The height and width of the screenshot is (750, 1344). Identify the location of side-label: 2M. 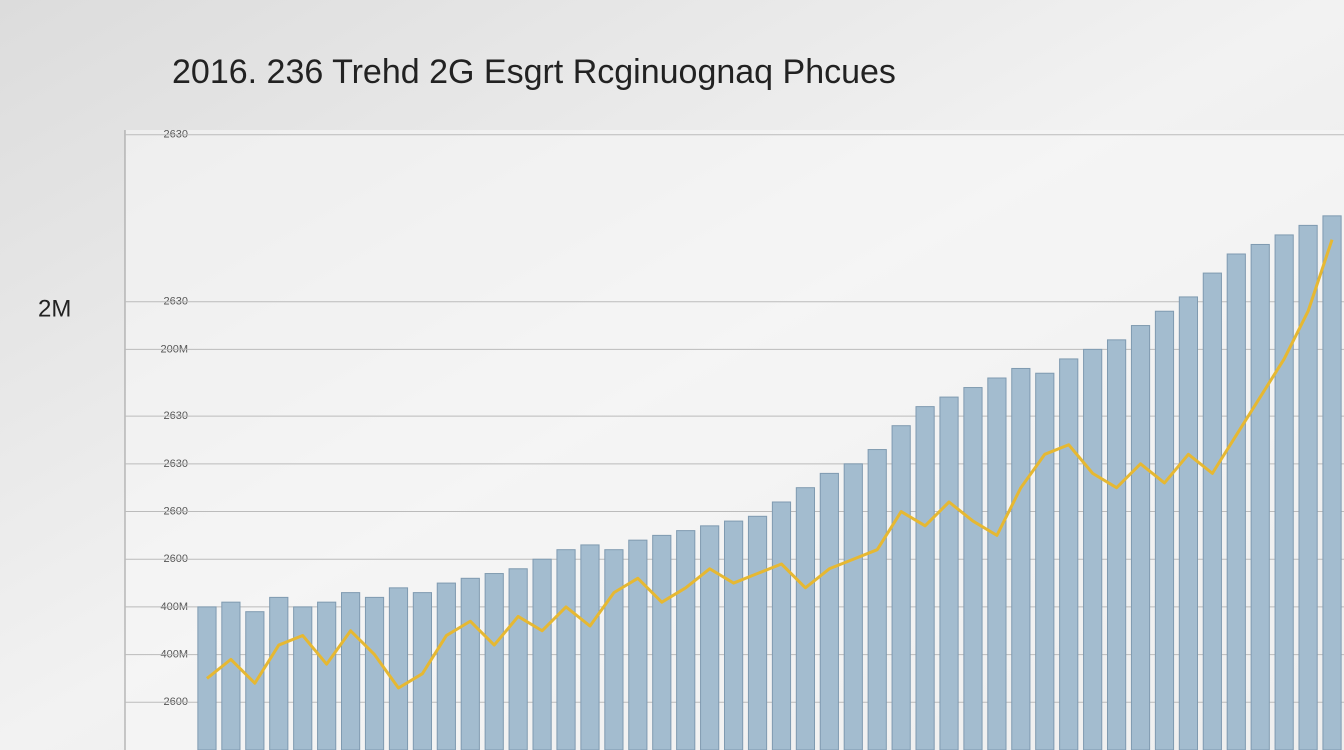
(54, 308).